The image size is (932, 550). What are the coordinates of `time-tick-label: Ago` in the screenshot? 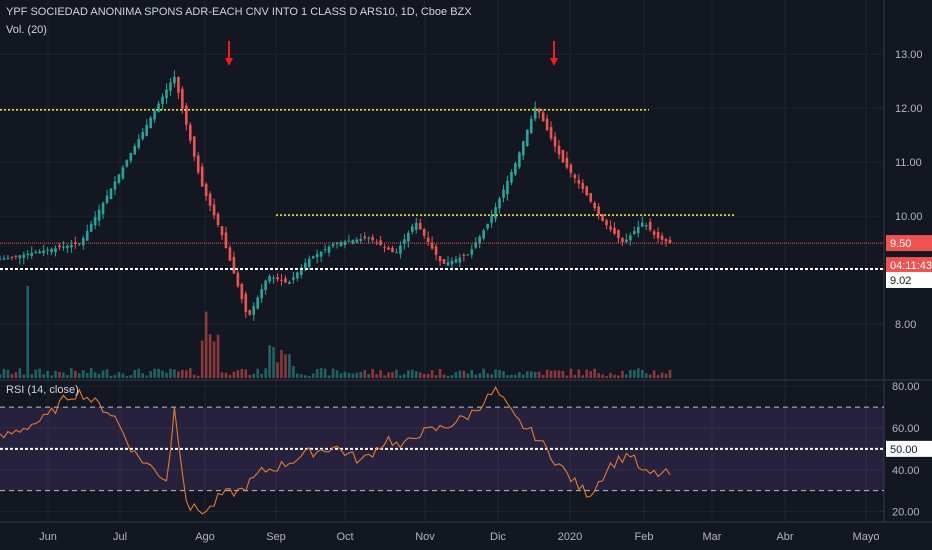 It's located at (205, 537).